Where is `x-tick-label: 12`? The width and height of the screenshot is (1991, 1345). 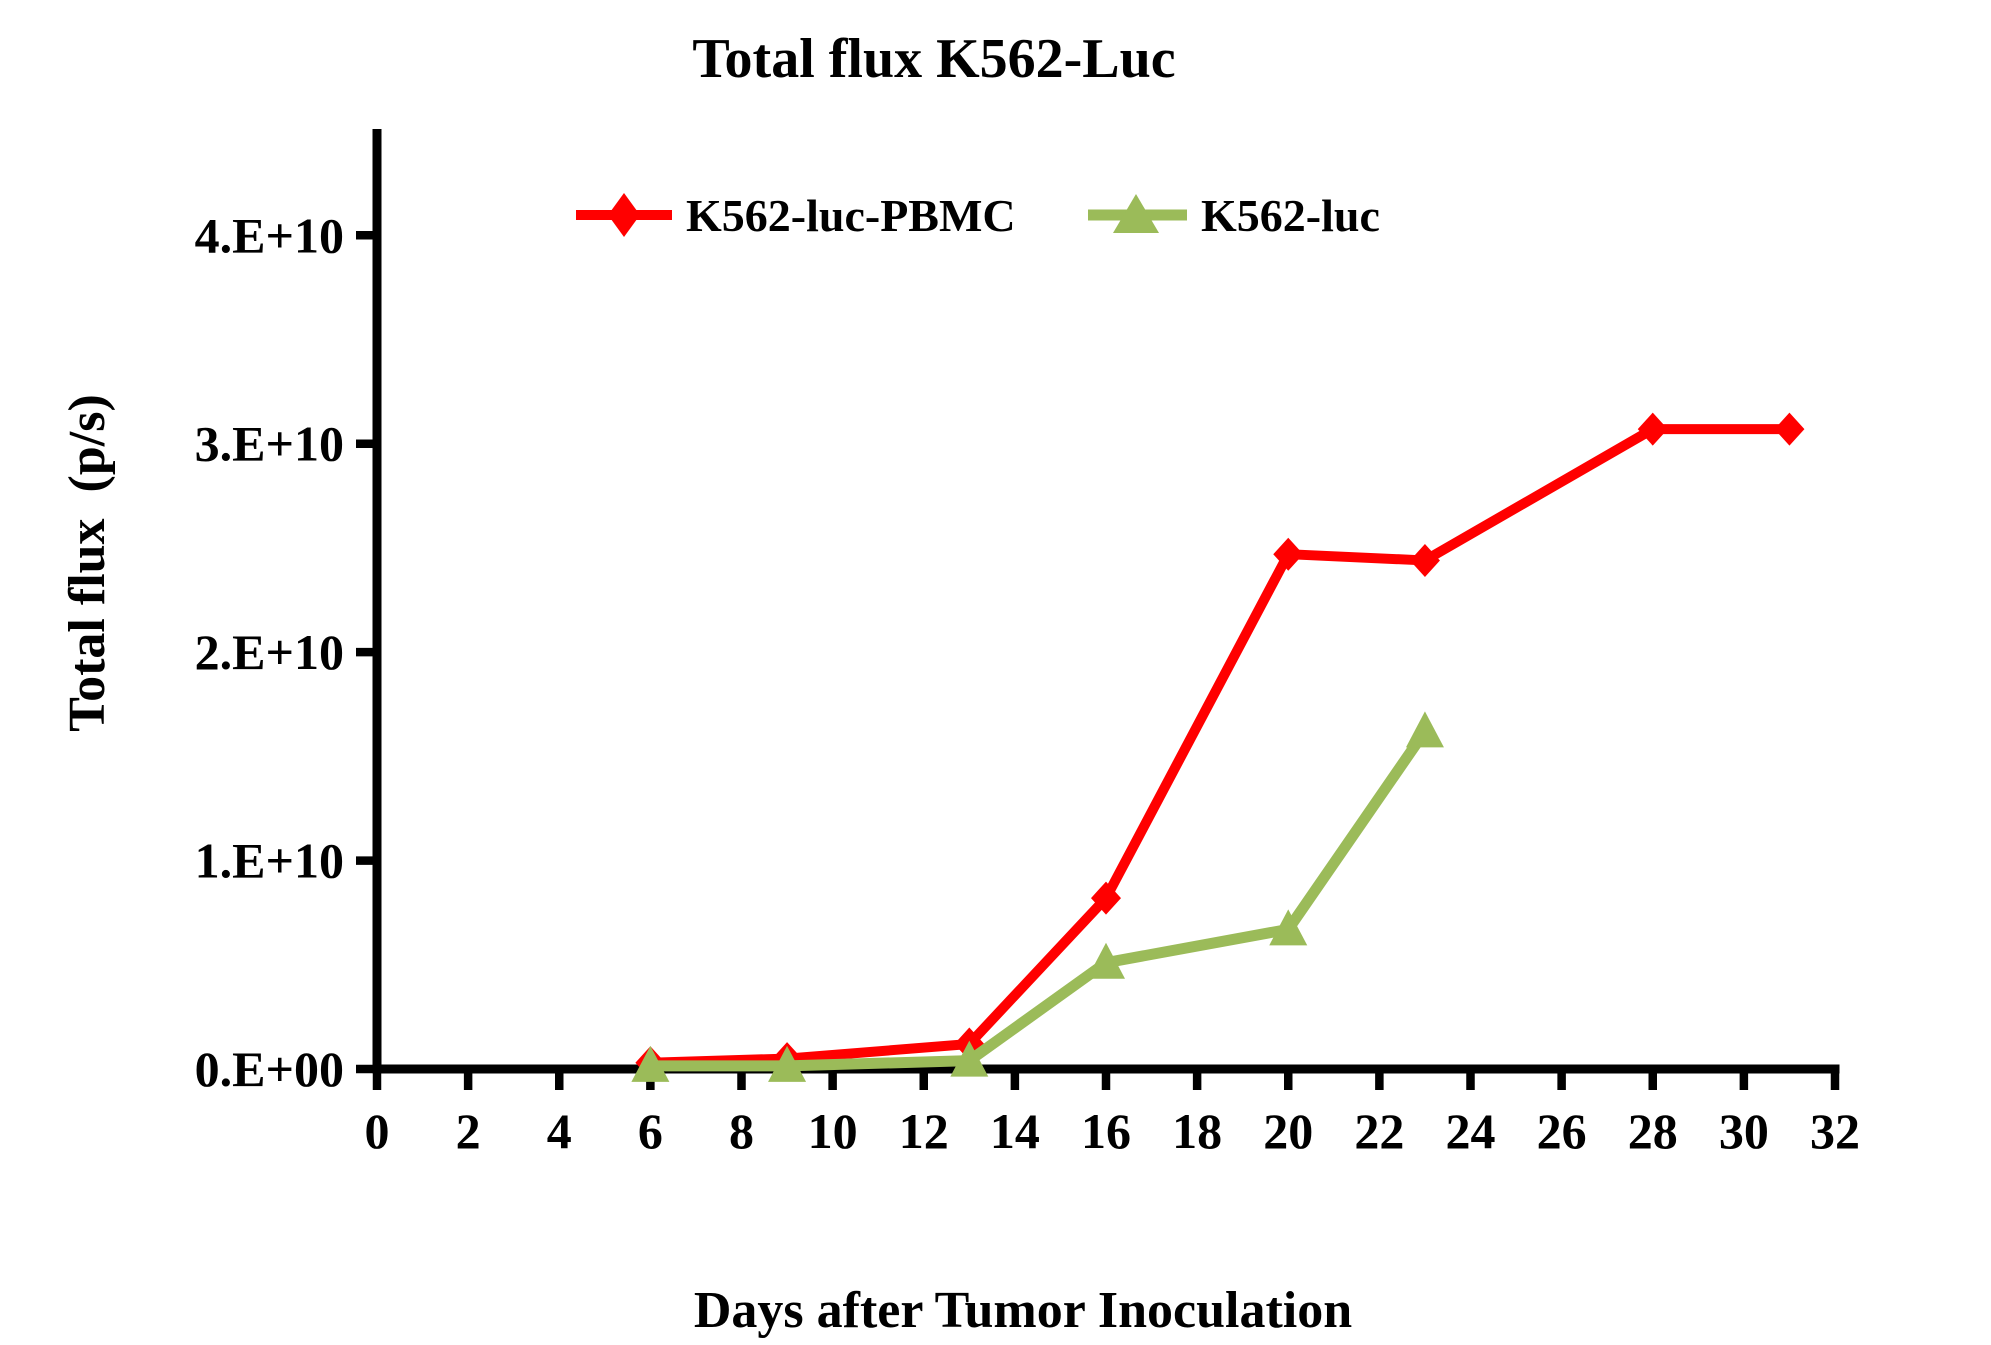
x-tick-label: 12 is located at coordinates (924, 1131).